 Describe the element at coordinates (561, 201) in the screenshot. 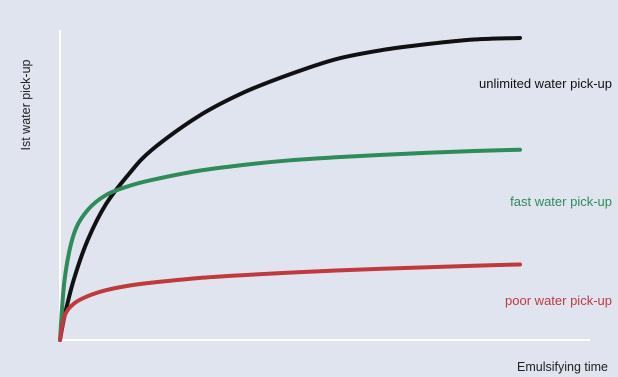

I see `series-label-2: fast water pick-up` at that location.